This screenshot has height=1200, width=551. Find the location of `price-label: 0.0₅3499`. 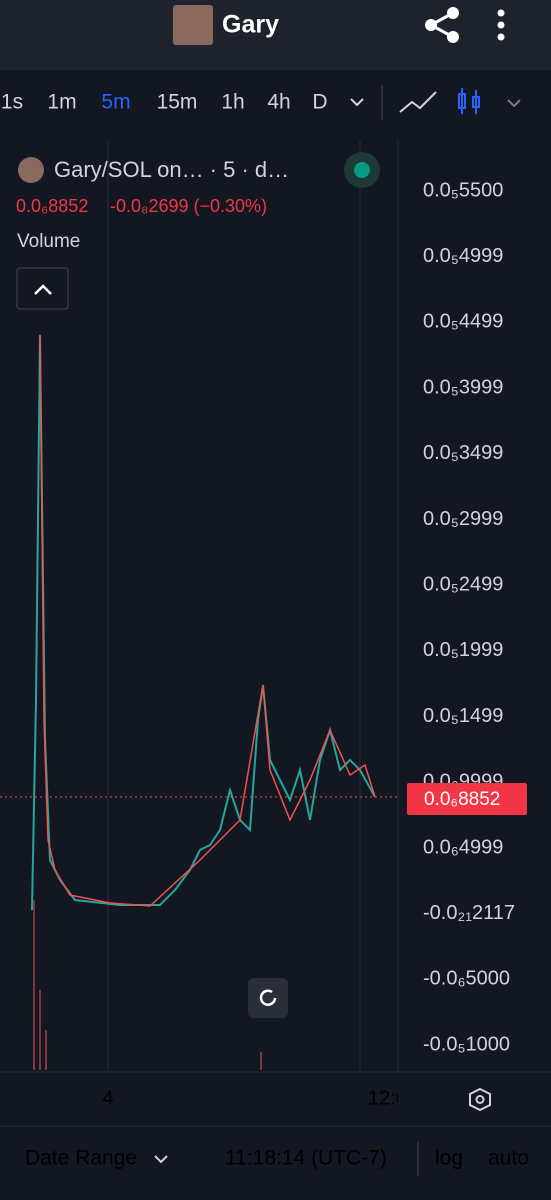

price-label: 0.0₅3499 is located at coordinates (463, 453).